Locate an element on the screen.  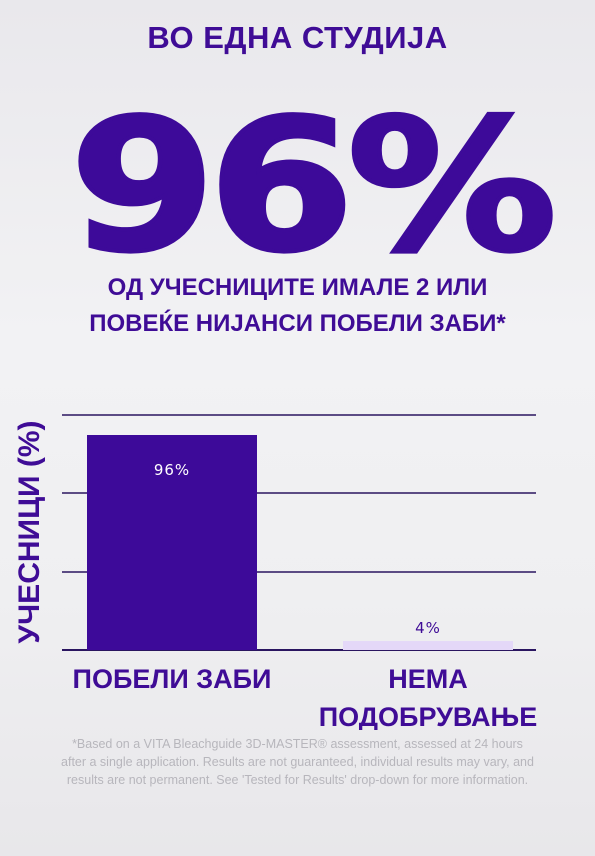
data-label-2: 4% is located at coordinates (428, 628).